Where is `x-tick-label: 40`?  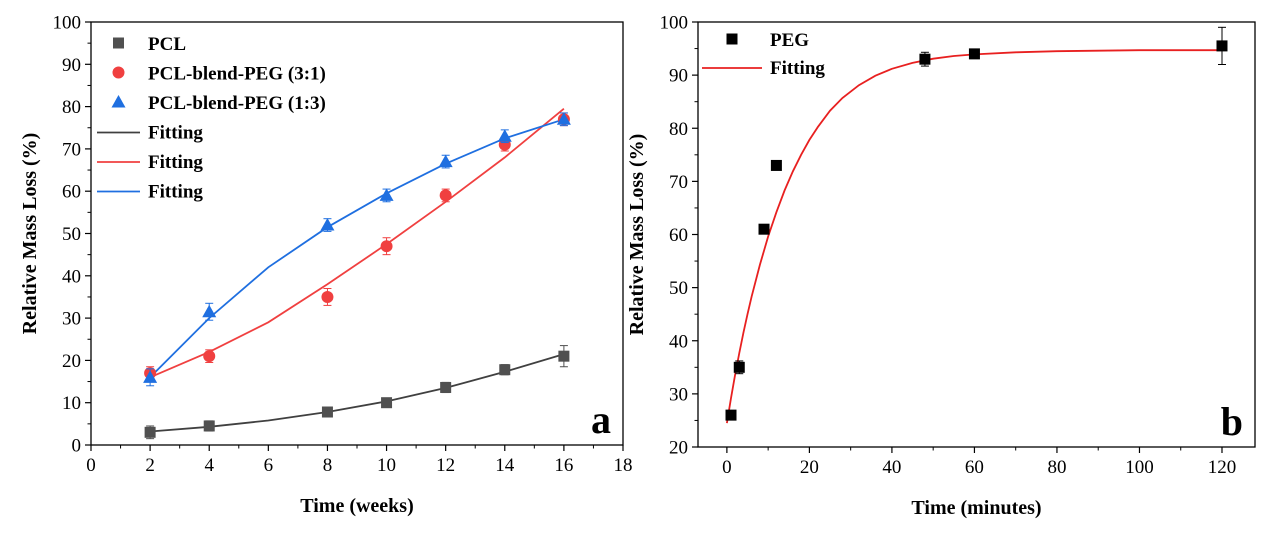 x-tick-label: 40 is located at coordinates (891, 467).